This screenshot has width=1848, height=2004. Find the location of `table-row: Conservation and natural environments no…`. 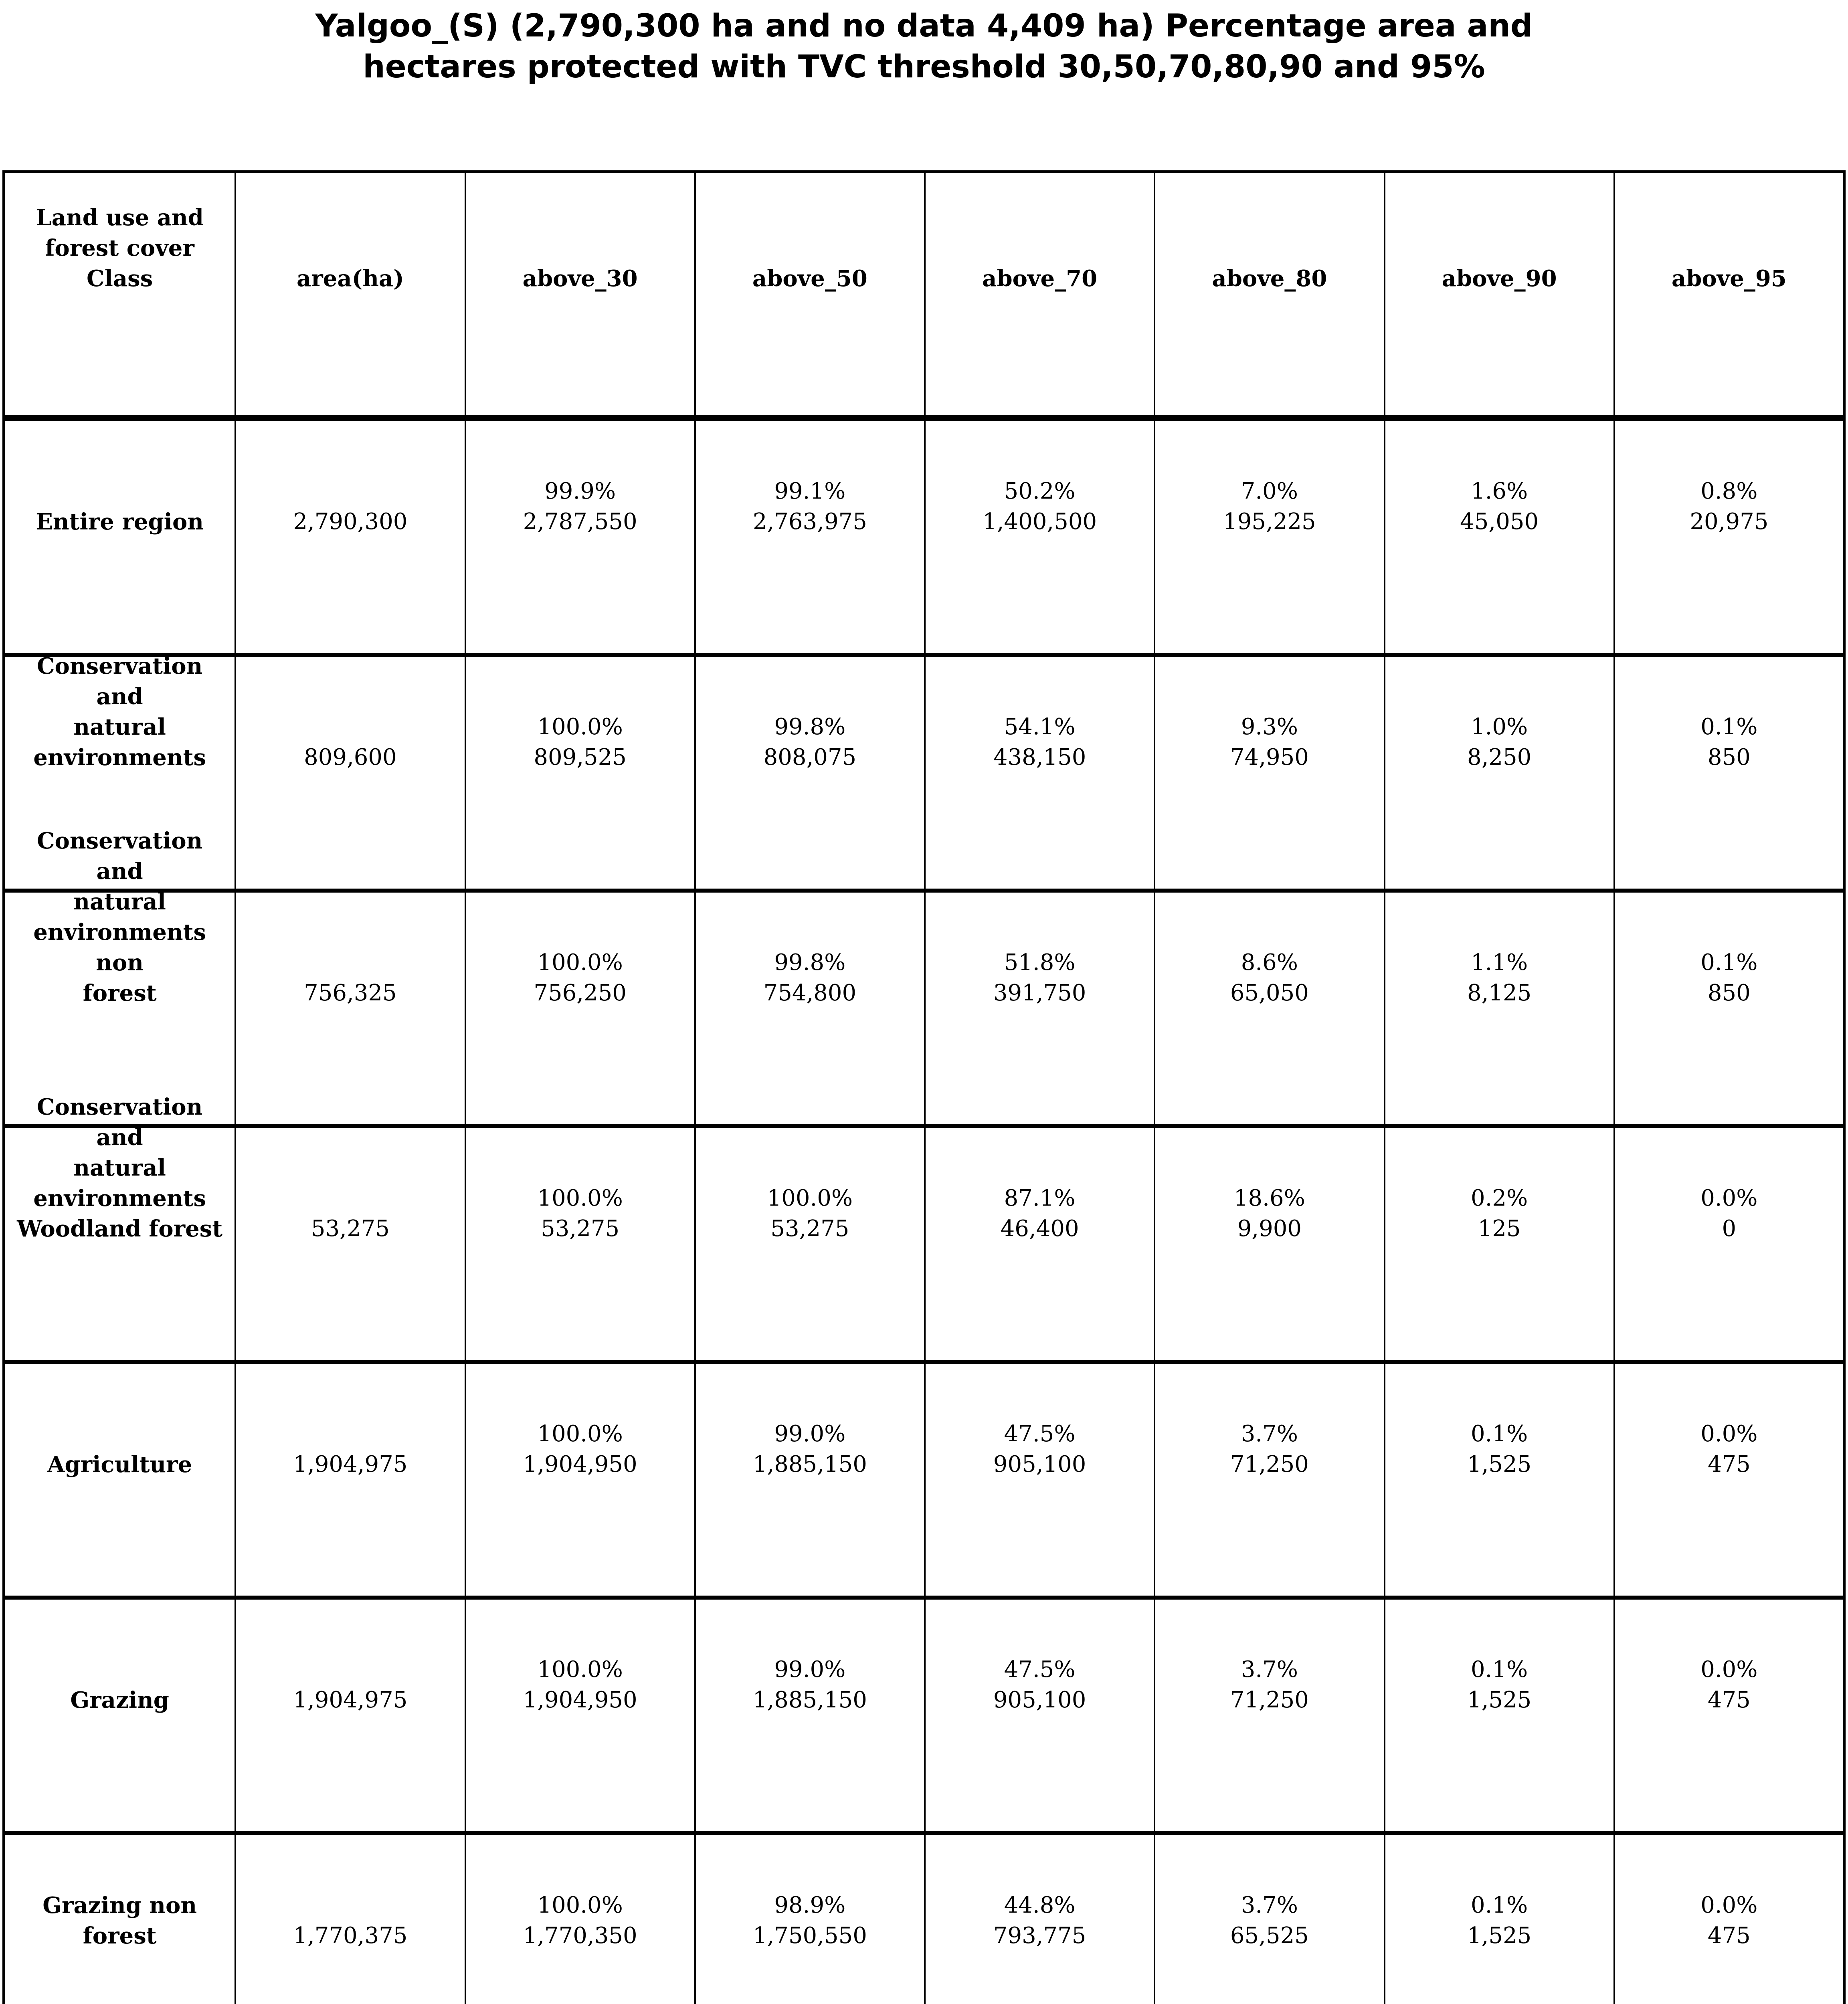

table-row: Conservation and natural environments no… is located at coordinates (924, 976).